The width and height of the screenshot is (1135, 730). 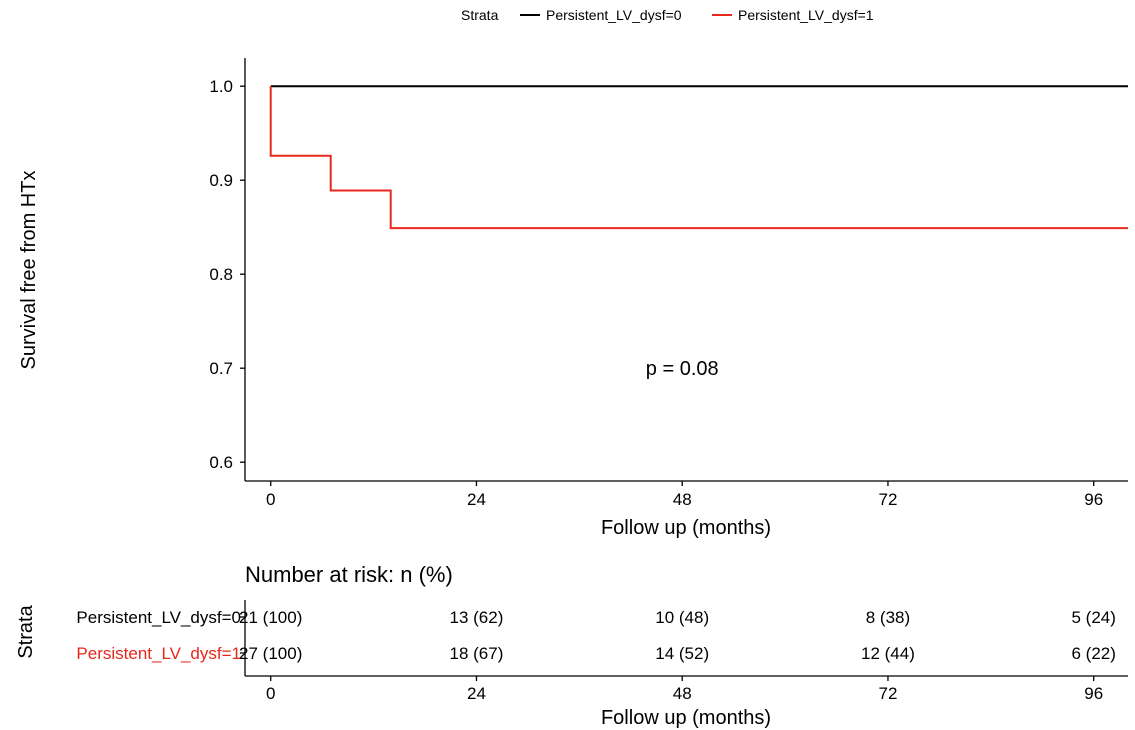 What do you see at coordinates (221, 274) in the screenshot?
I see `y-tick-label: 0.8` at bounding box center [221, 274].